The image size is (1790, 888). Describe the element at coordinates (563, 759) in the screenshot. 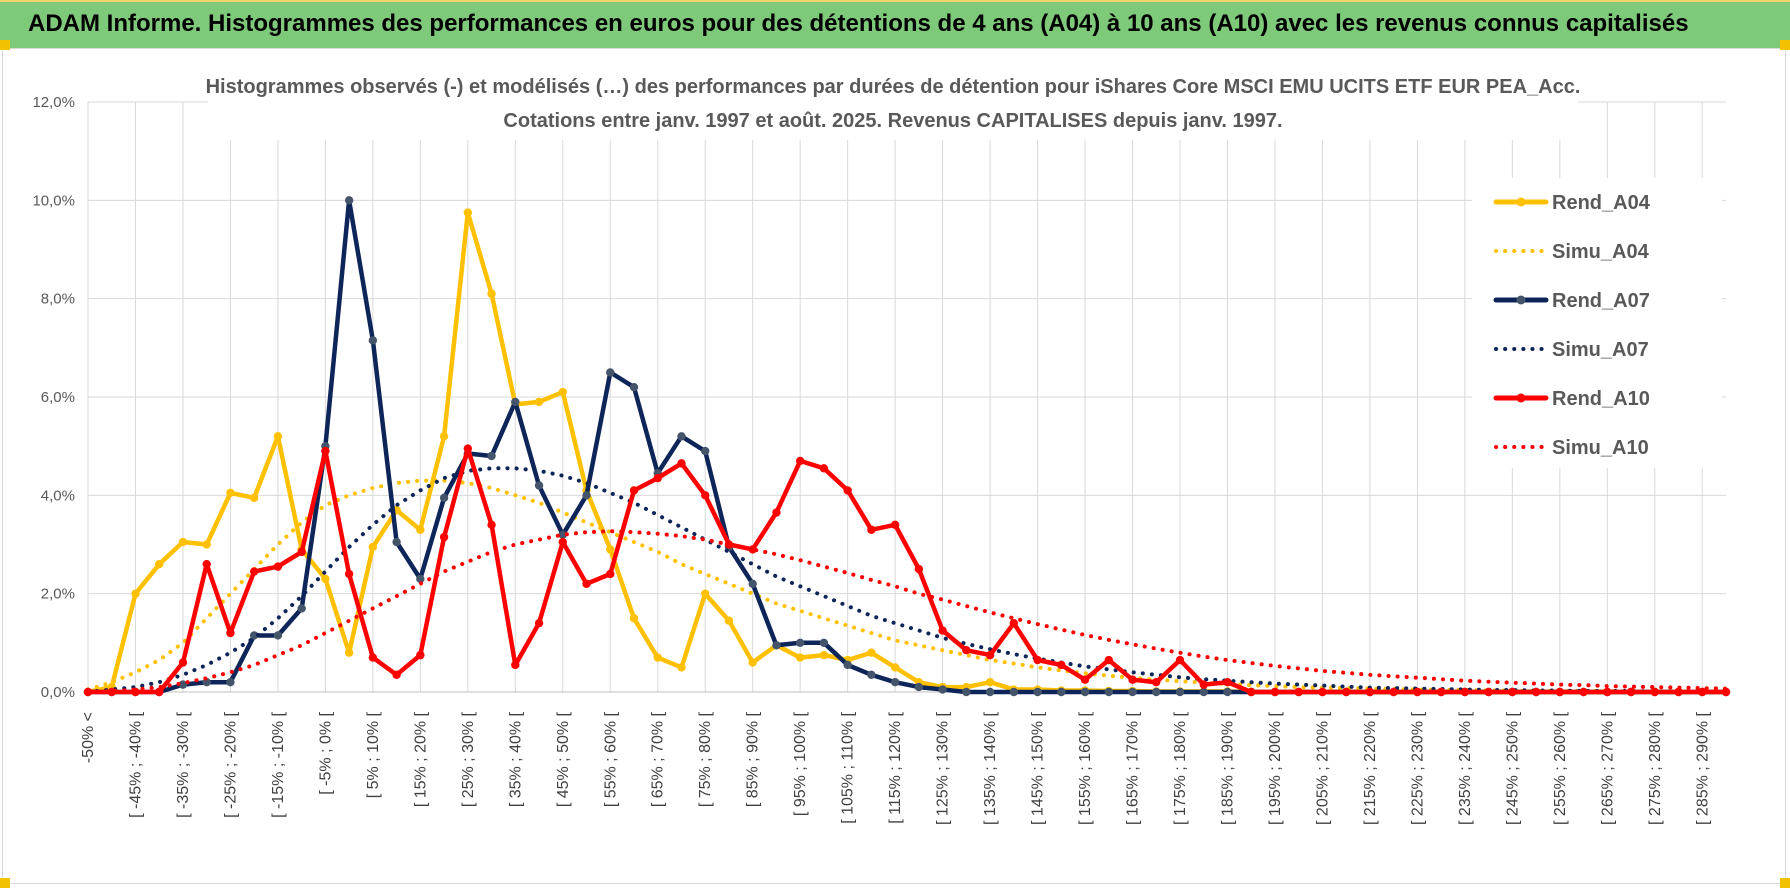

I see `x-tick-label: [ 45% ; 50% [` at that location.